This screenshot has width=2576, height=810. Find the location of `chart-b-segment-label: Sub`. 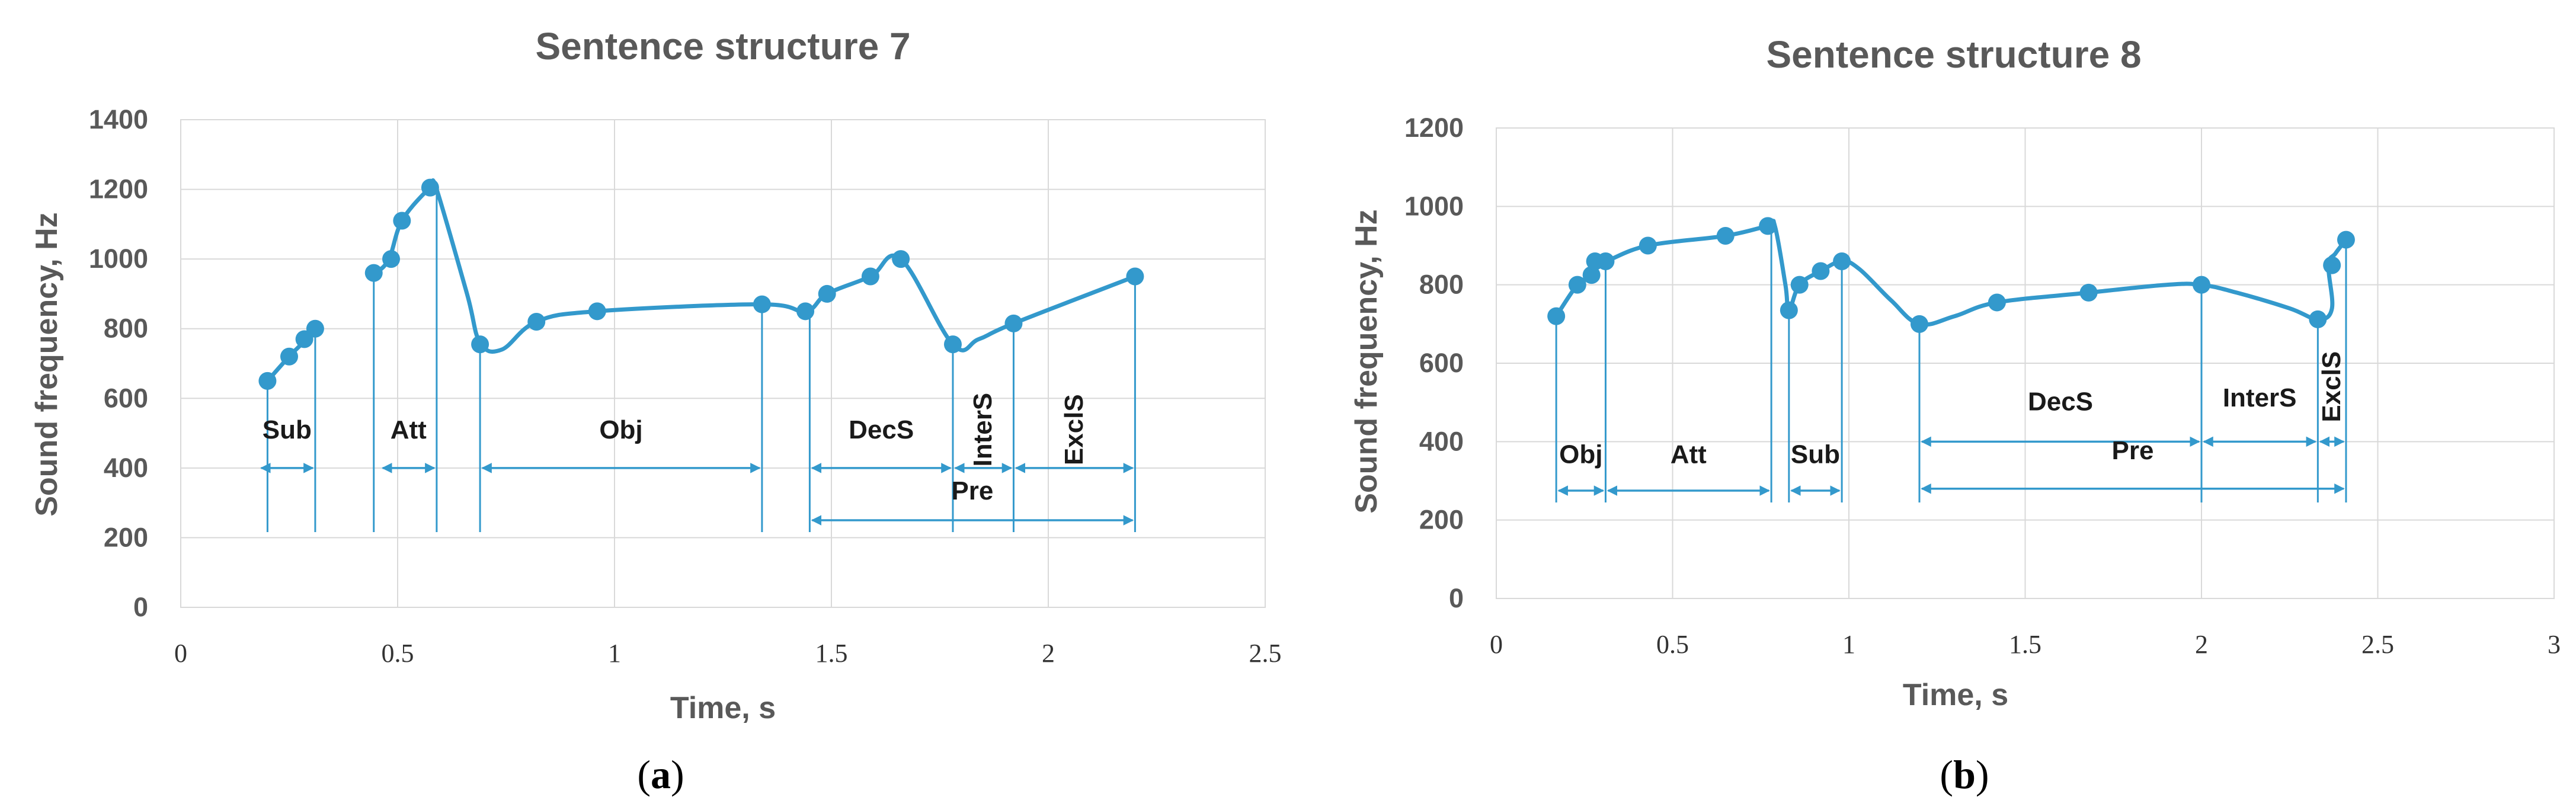

chart-b-segment-label: Sub is located at coordinates (1815, 454).